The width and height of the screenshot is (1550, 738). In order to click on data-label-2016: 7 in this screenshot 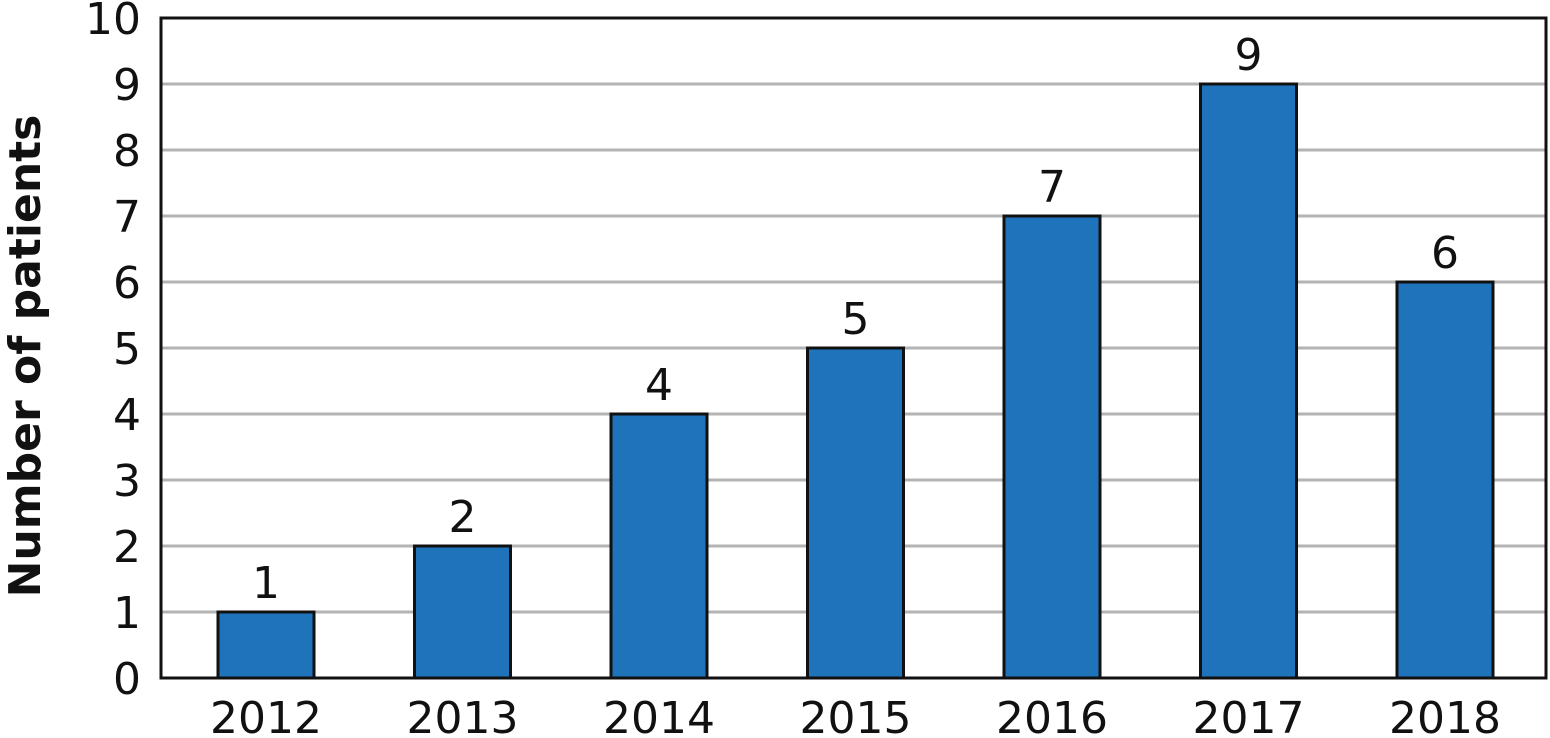, I will do `click(1052, 187)`.